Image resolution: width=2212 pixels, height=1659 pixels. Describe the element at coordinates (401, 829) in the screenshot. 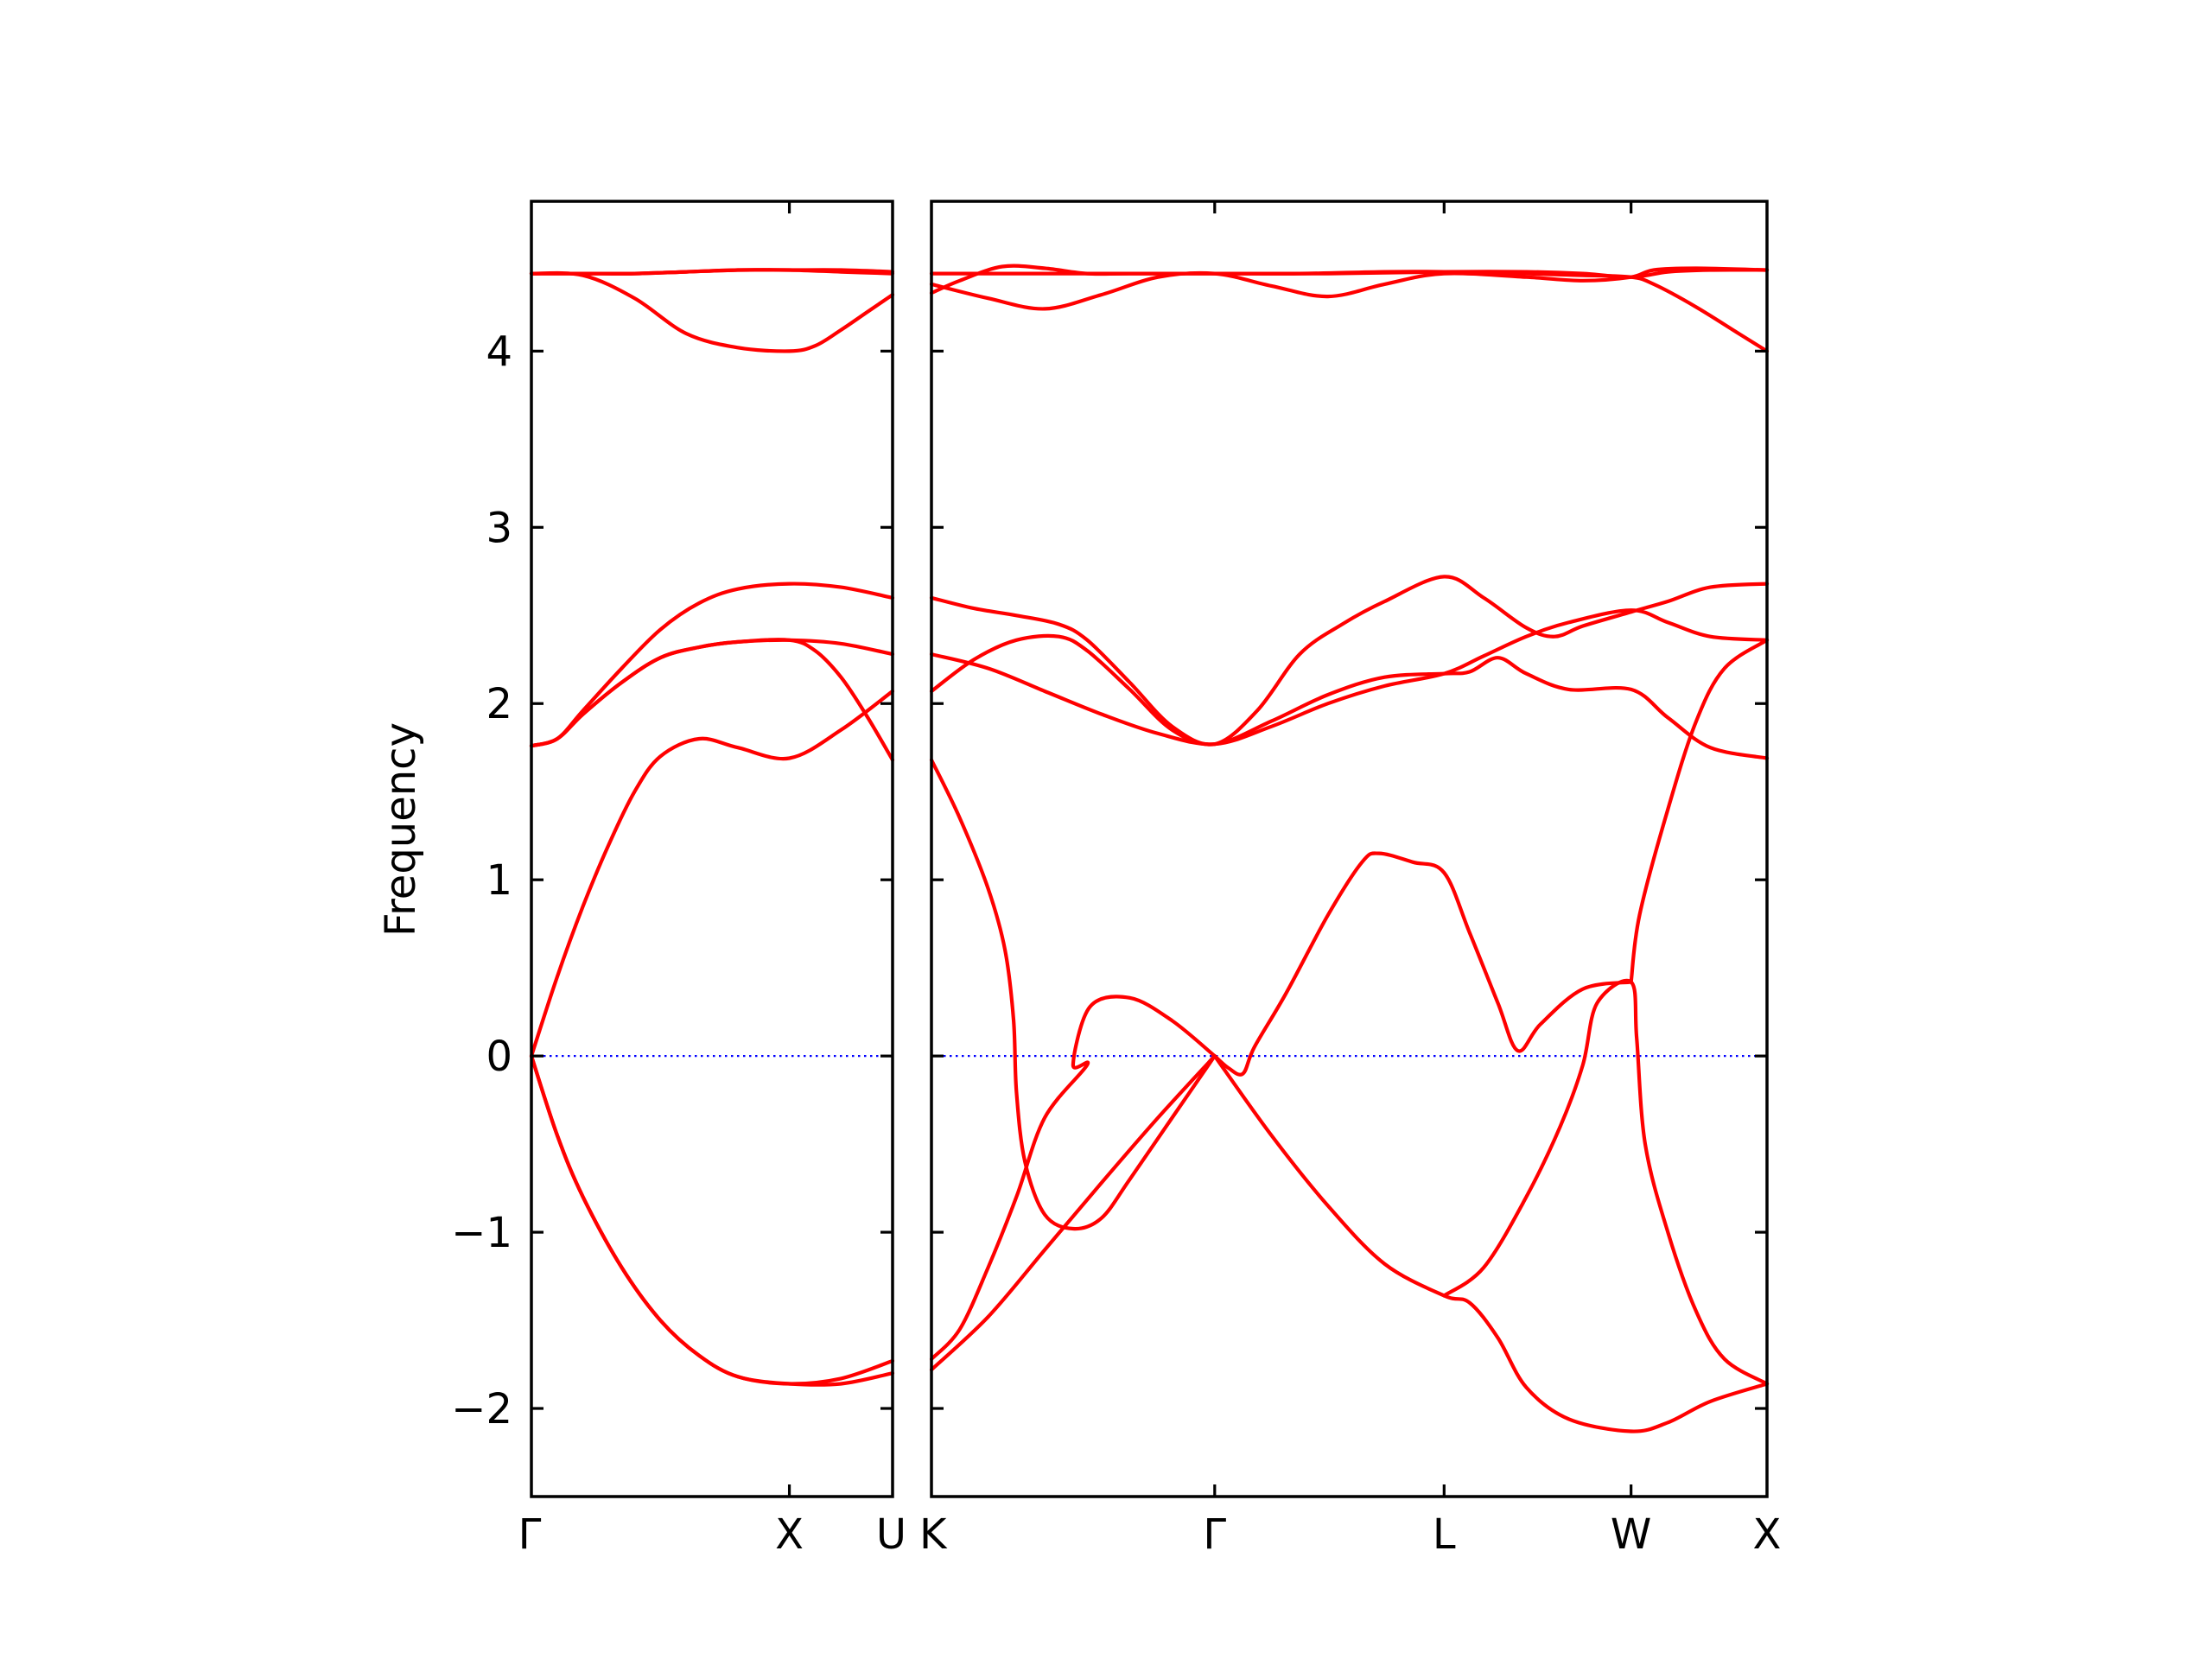

I see `y-axis-label: Frequency` at that location.